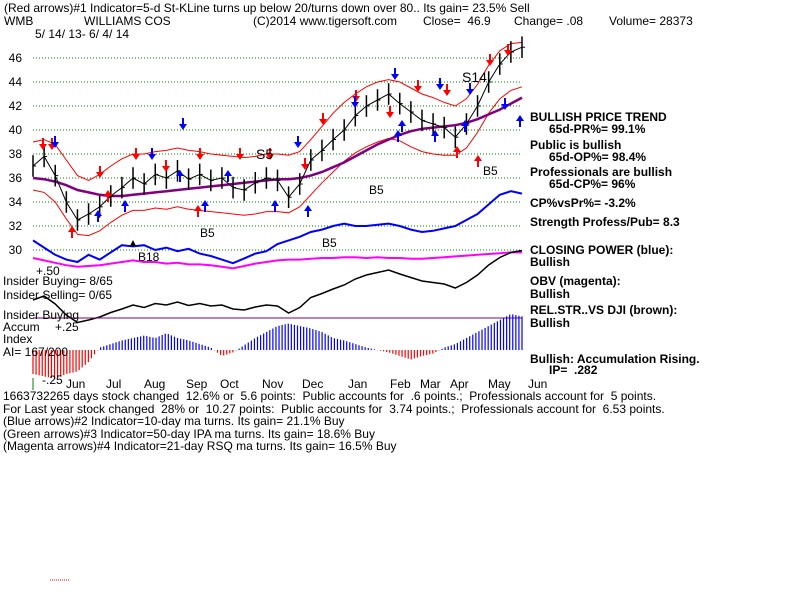 The image size is (800, 600). Describe the element at coordinates (597, 129) in the screenshot. I see `pr-value: 65d-PR%= 99.1%` at that location.